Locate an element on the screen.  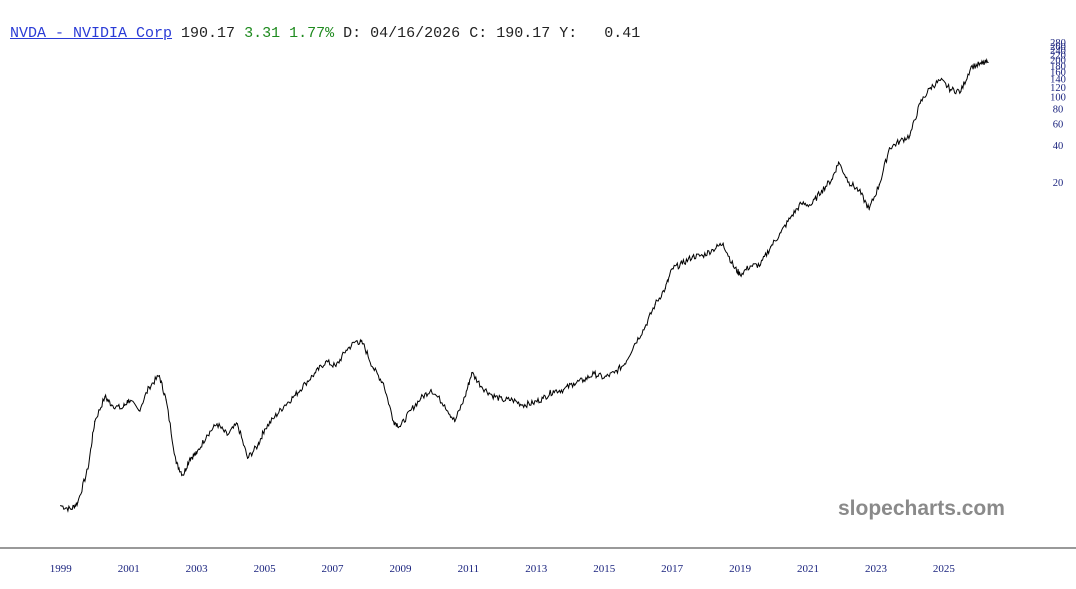
x-tick-label: 2017 is located at coordinates (672, 569).